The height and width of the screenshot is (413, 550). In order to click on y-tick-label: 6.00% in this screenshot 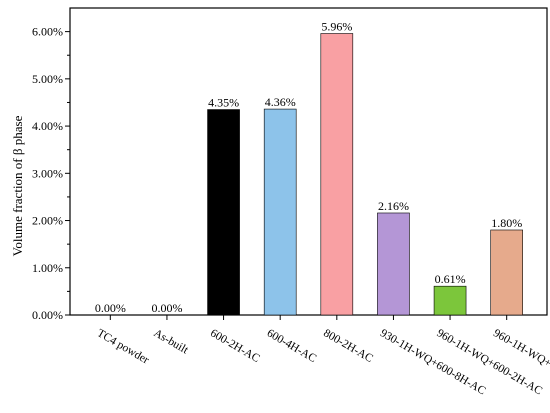, I will do `click(47, 32)`.